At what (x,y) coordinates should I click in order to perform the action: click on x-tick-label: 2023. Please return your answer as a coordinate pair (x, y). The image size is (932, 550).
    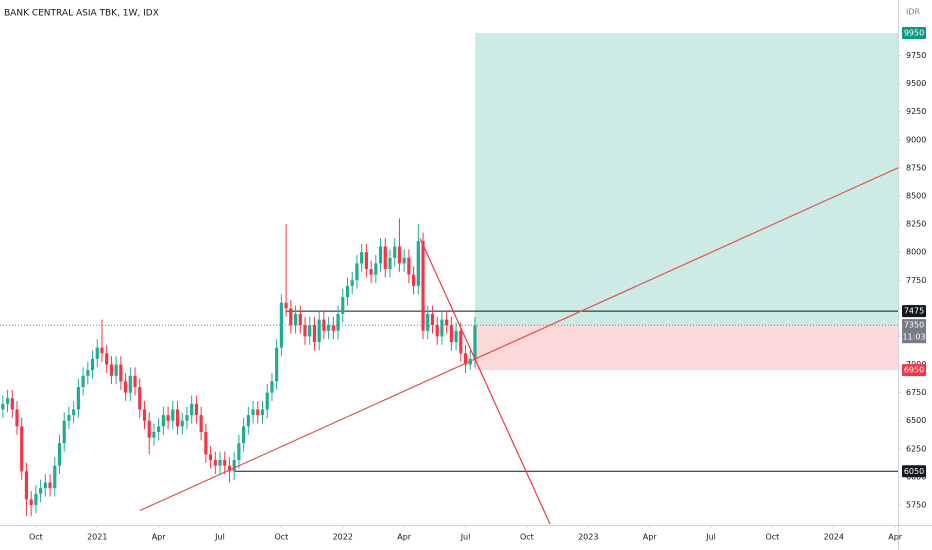
    Looking at the image, I should click on (588, 537).